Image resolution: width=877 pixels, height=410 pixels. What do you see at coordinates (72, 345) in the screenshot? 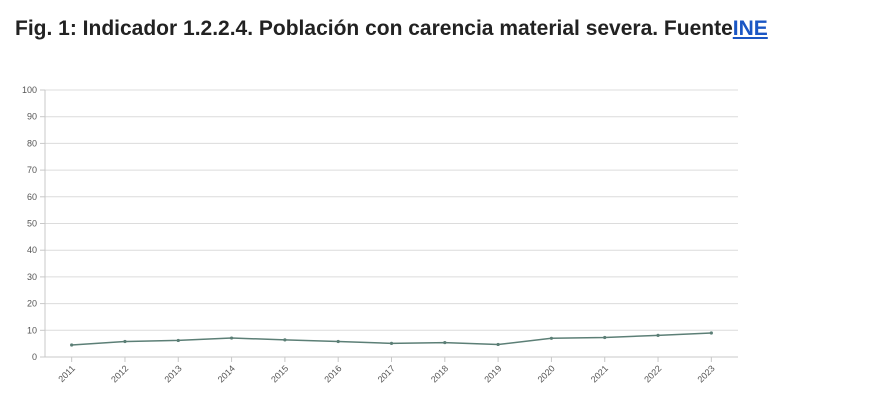
I see `data-point-2011` at bounding box center [72, 345].